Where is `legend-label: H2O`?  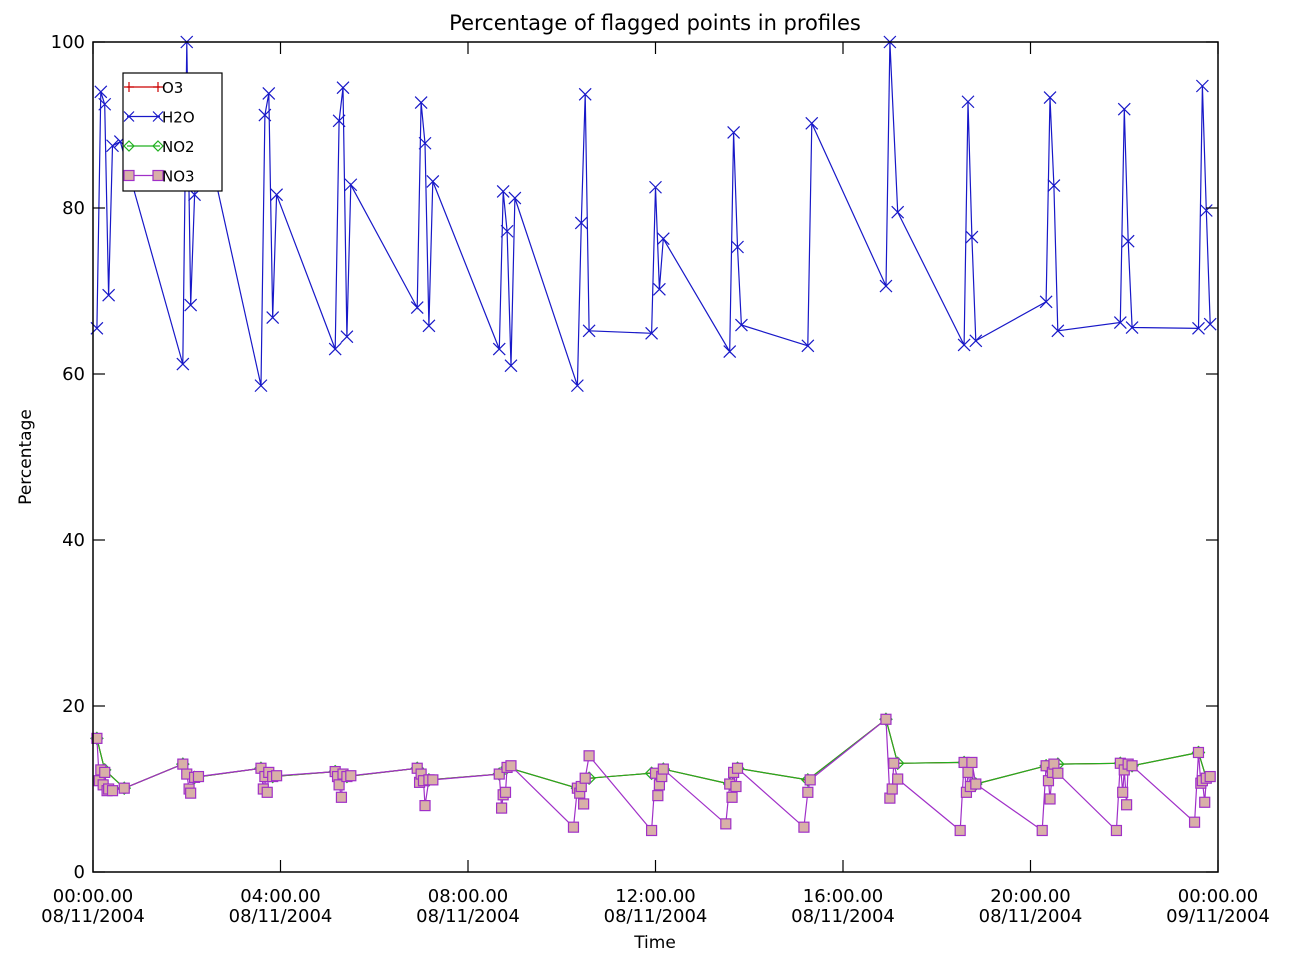
legend-label: H2O is located at coordinates (178, 118).